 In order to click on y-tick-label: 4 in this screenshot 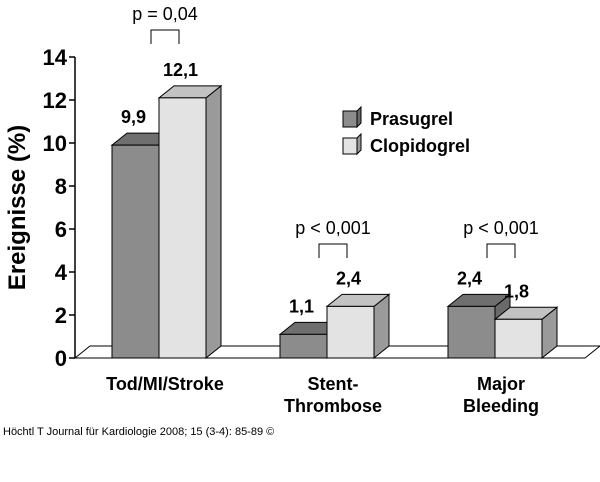, I will do `click(61, 272)`.